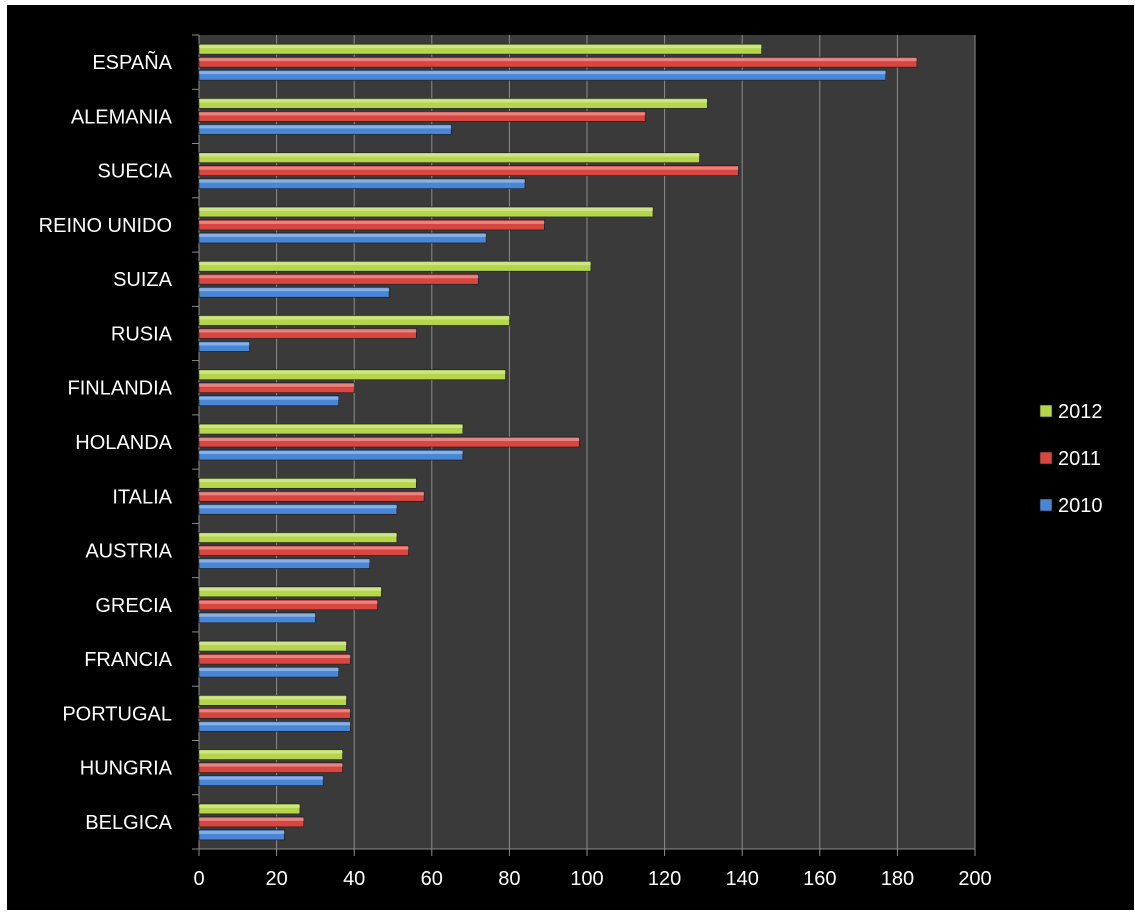  I want to click on x-tick-label: 120, so click(664, 879).